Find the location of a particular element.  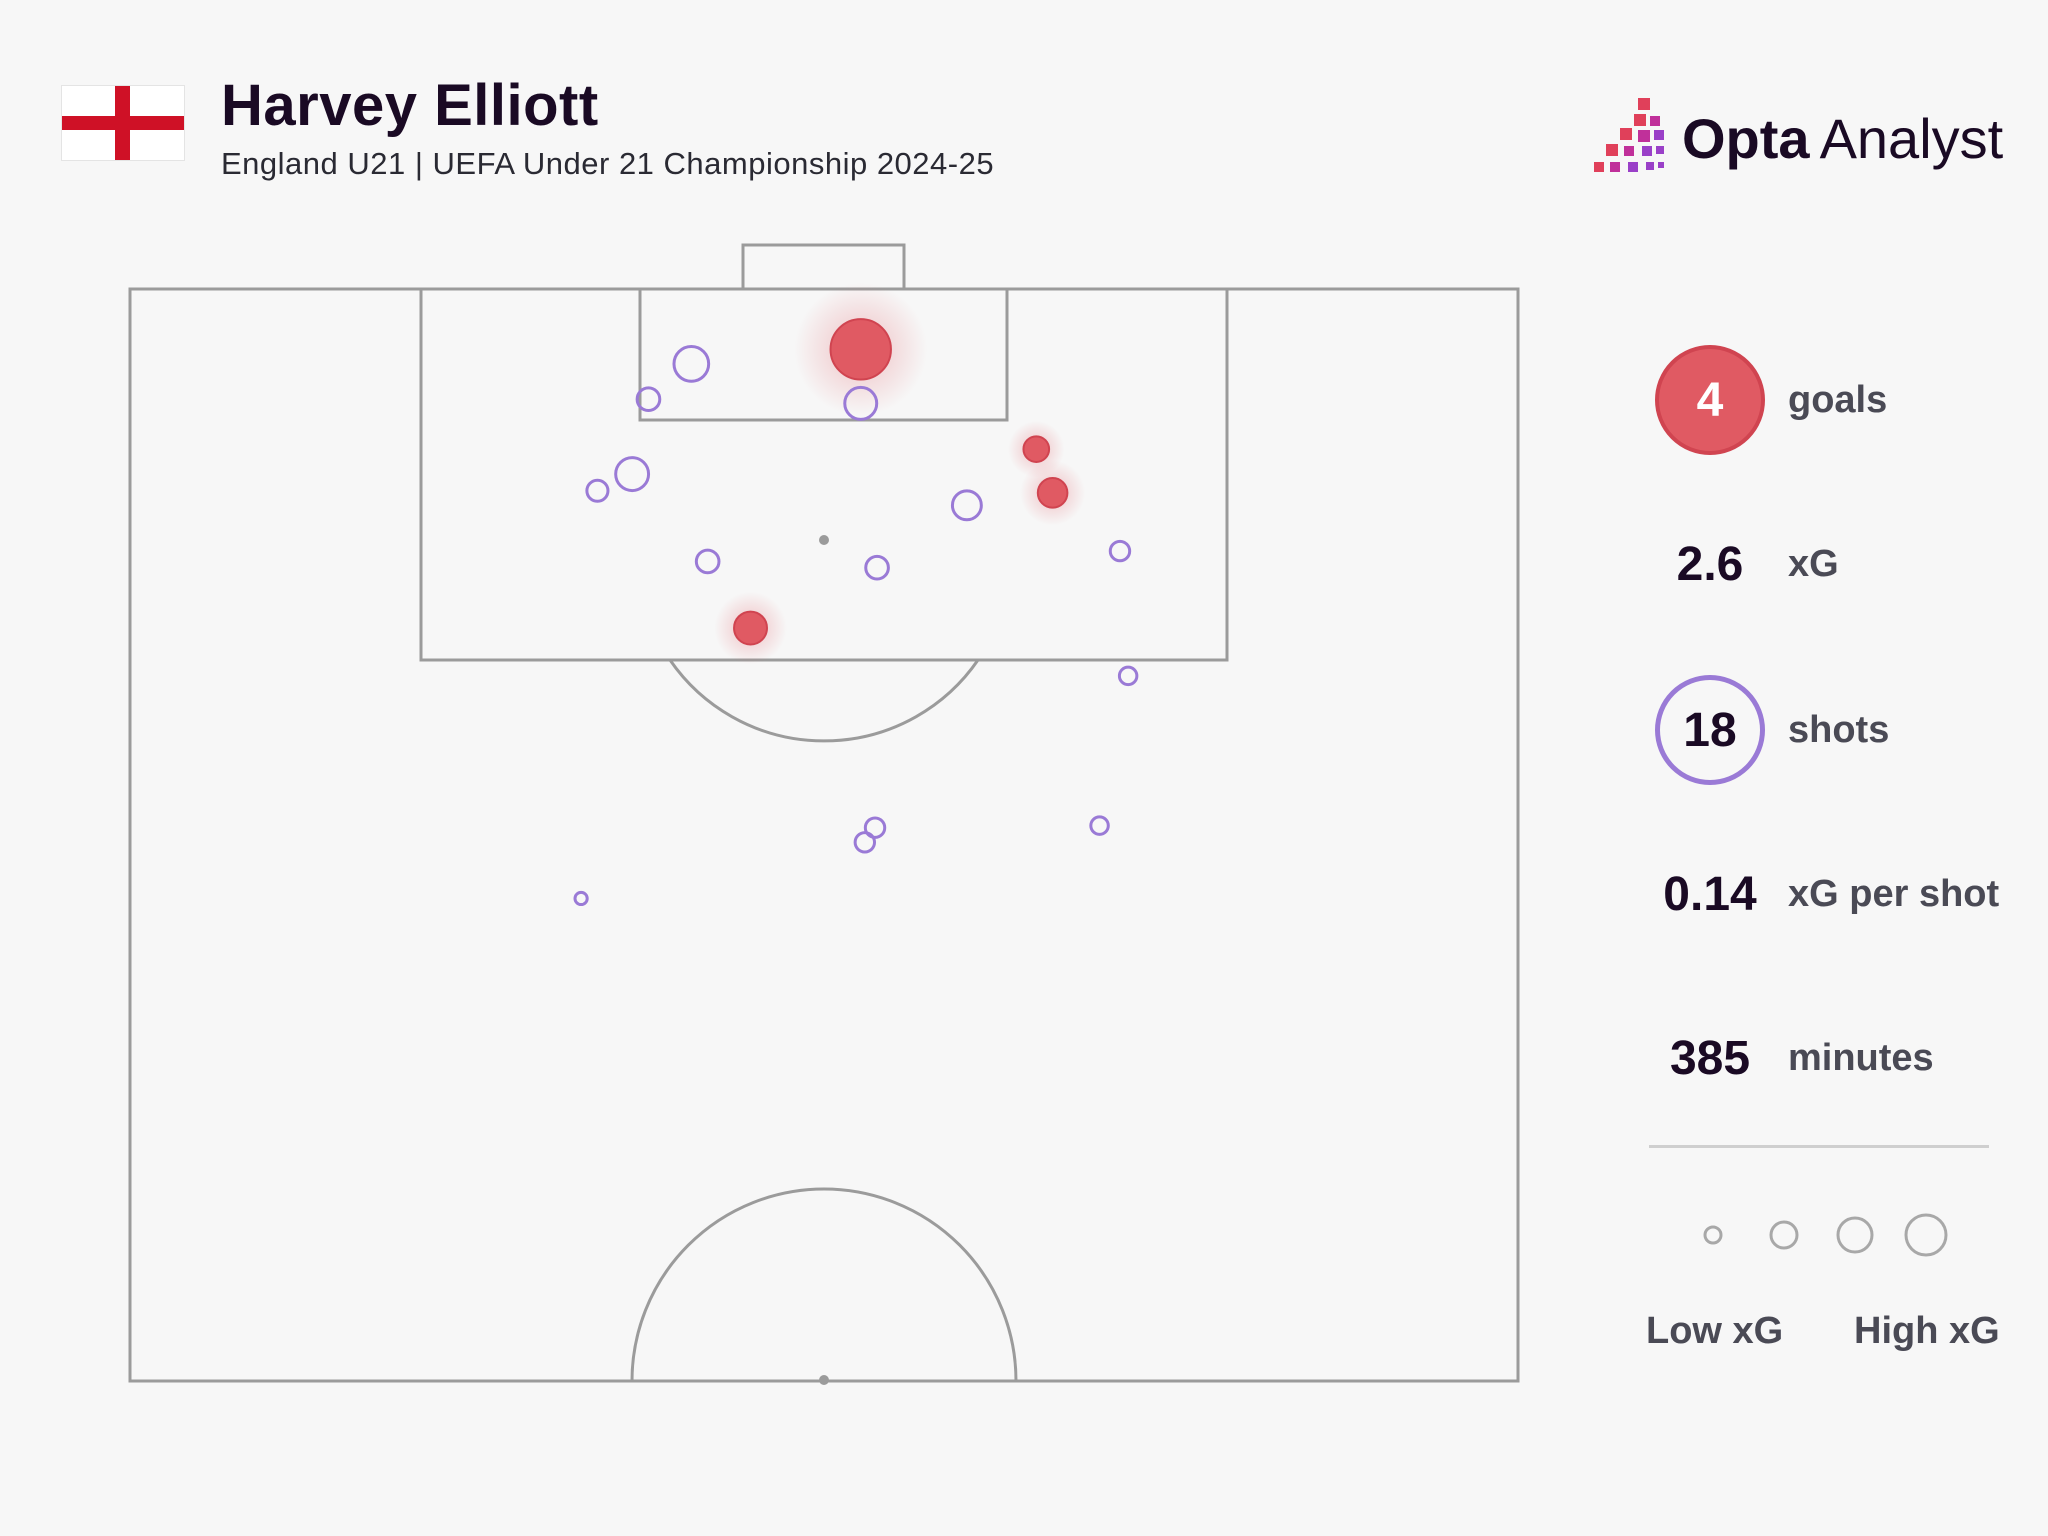

opta-logo-icon is located at coordinates (1629, 135).